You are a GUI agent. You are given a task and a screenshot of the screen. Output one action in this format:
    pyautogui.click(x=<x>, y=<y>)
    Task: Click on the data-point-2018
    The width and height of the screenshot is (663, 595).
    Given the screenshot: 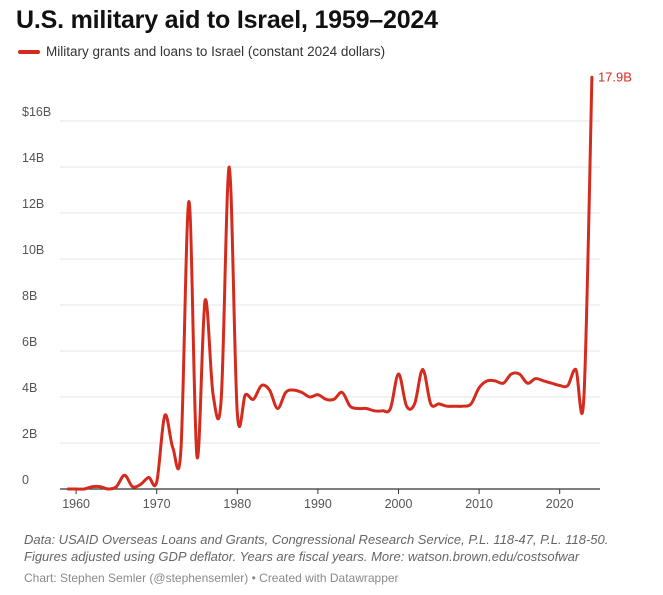 What is the action you would take?
    pyautogui.click(x=543, y=380)
    